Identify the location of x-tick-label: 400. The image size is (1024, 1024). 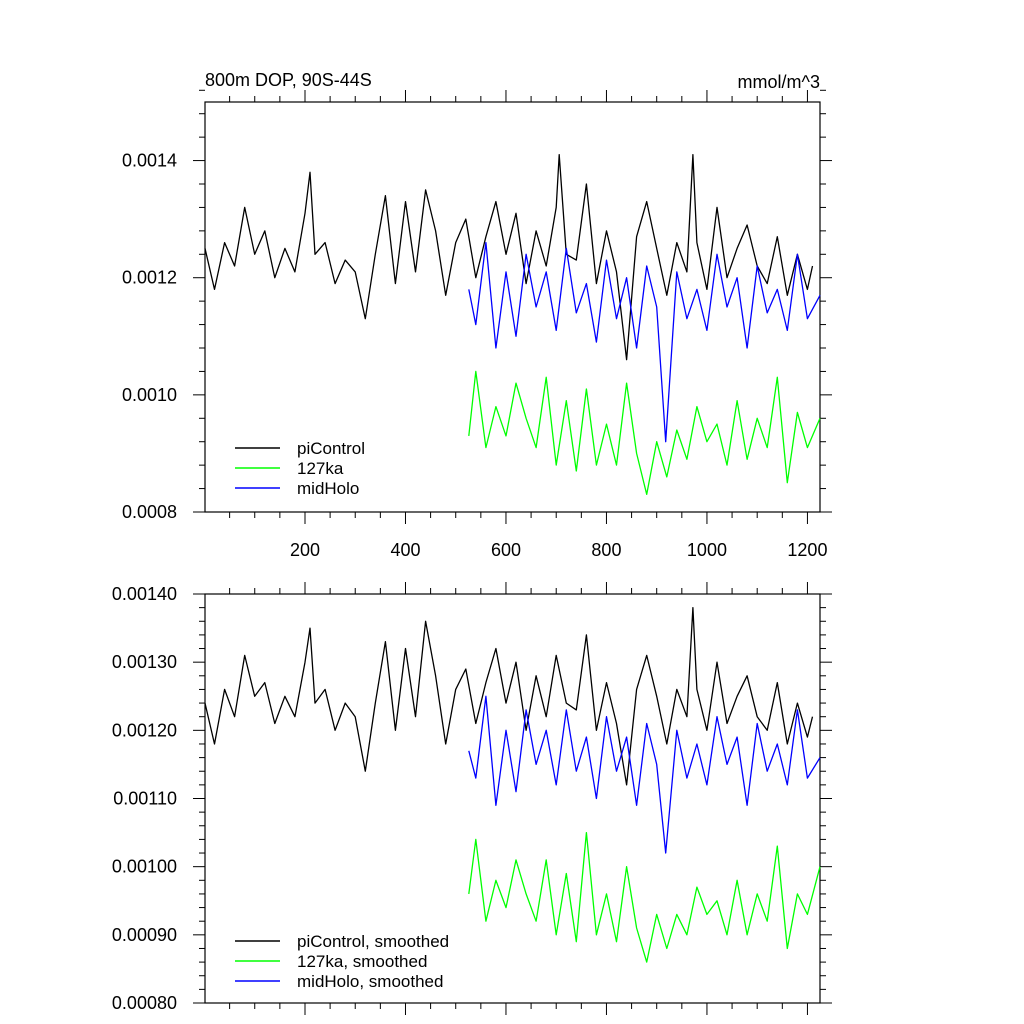
(405, 550).